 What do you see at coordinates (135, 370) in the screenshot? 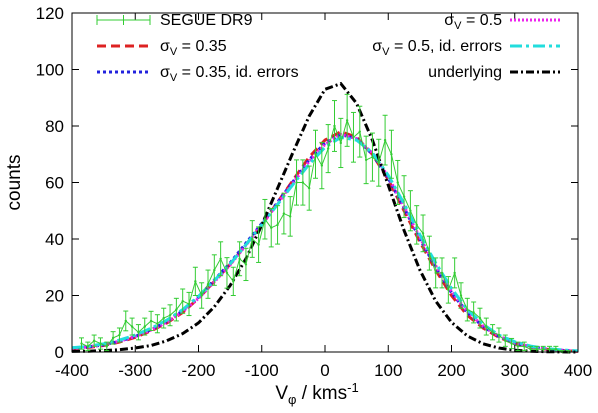
I see `x-tick-label: -300` at bounding box center [135, 370].